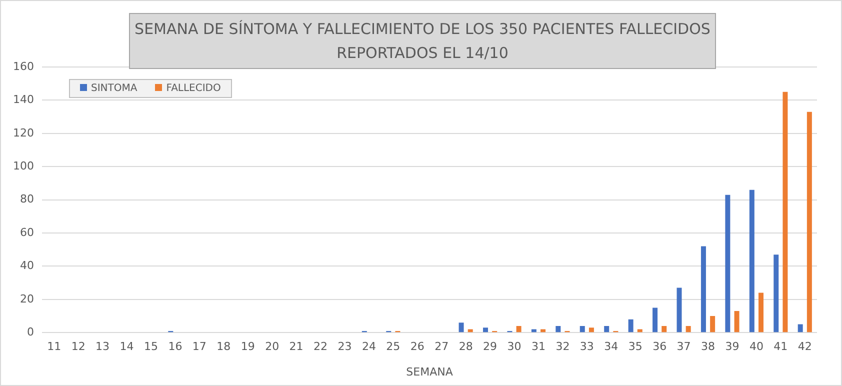 This screenshot has width=842, height=386. What do you see at coordinates (538, 347) in the screenshot?
I see `x-tick-label: 31` at bounding box center [538, 347].